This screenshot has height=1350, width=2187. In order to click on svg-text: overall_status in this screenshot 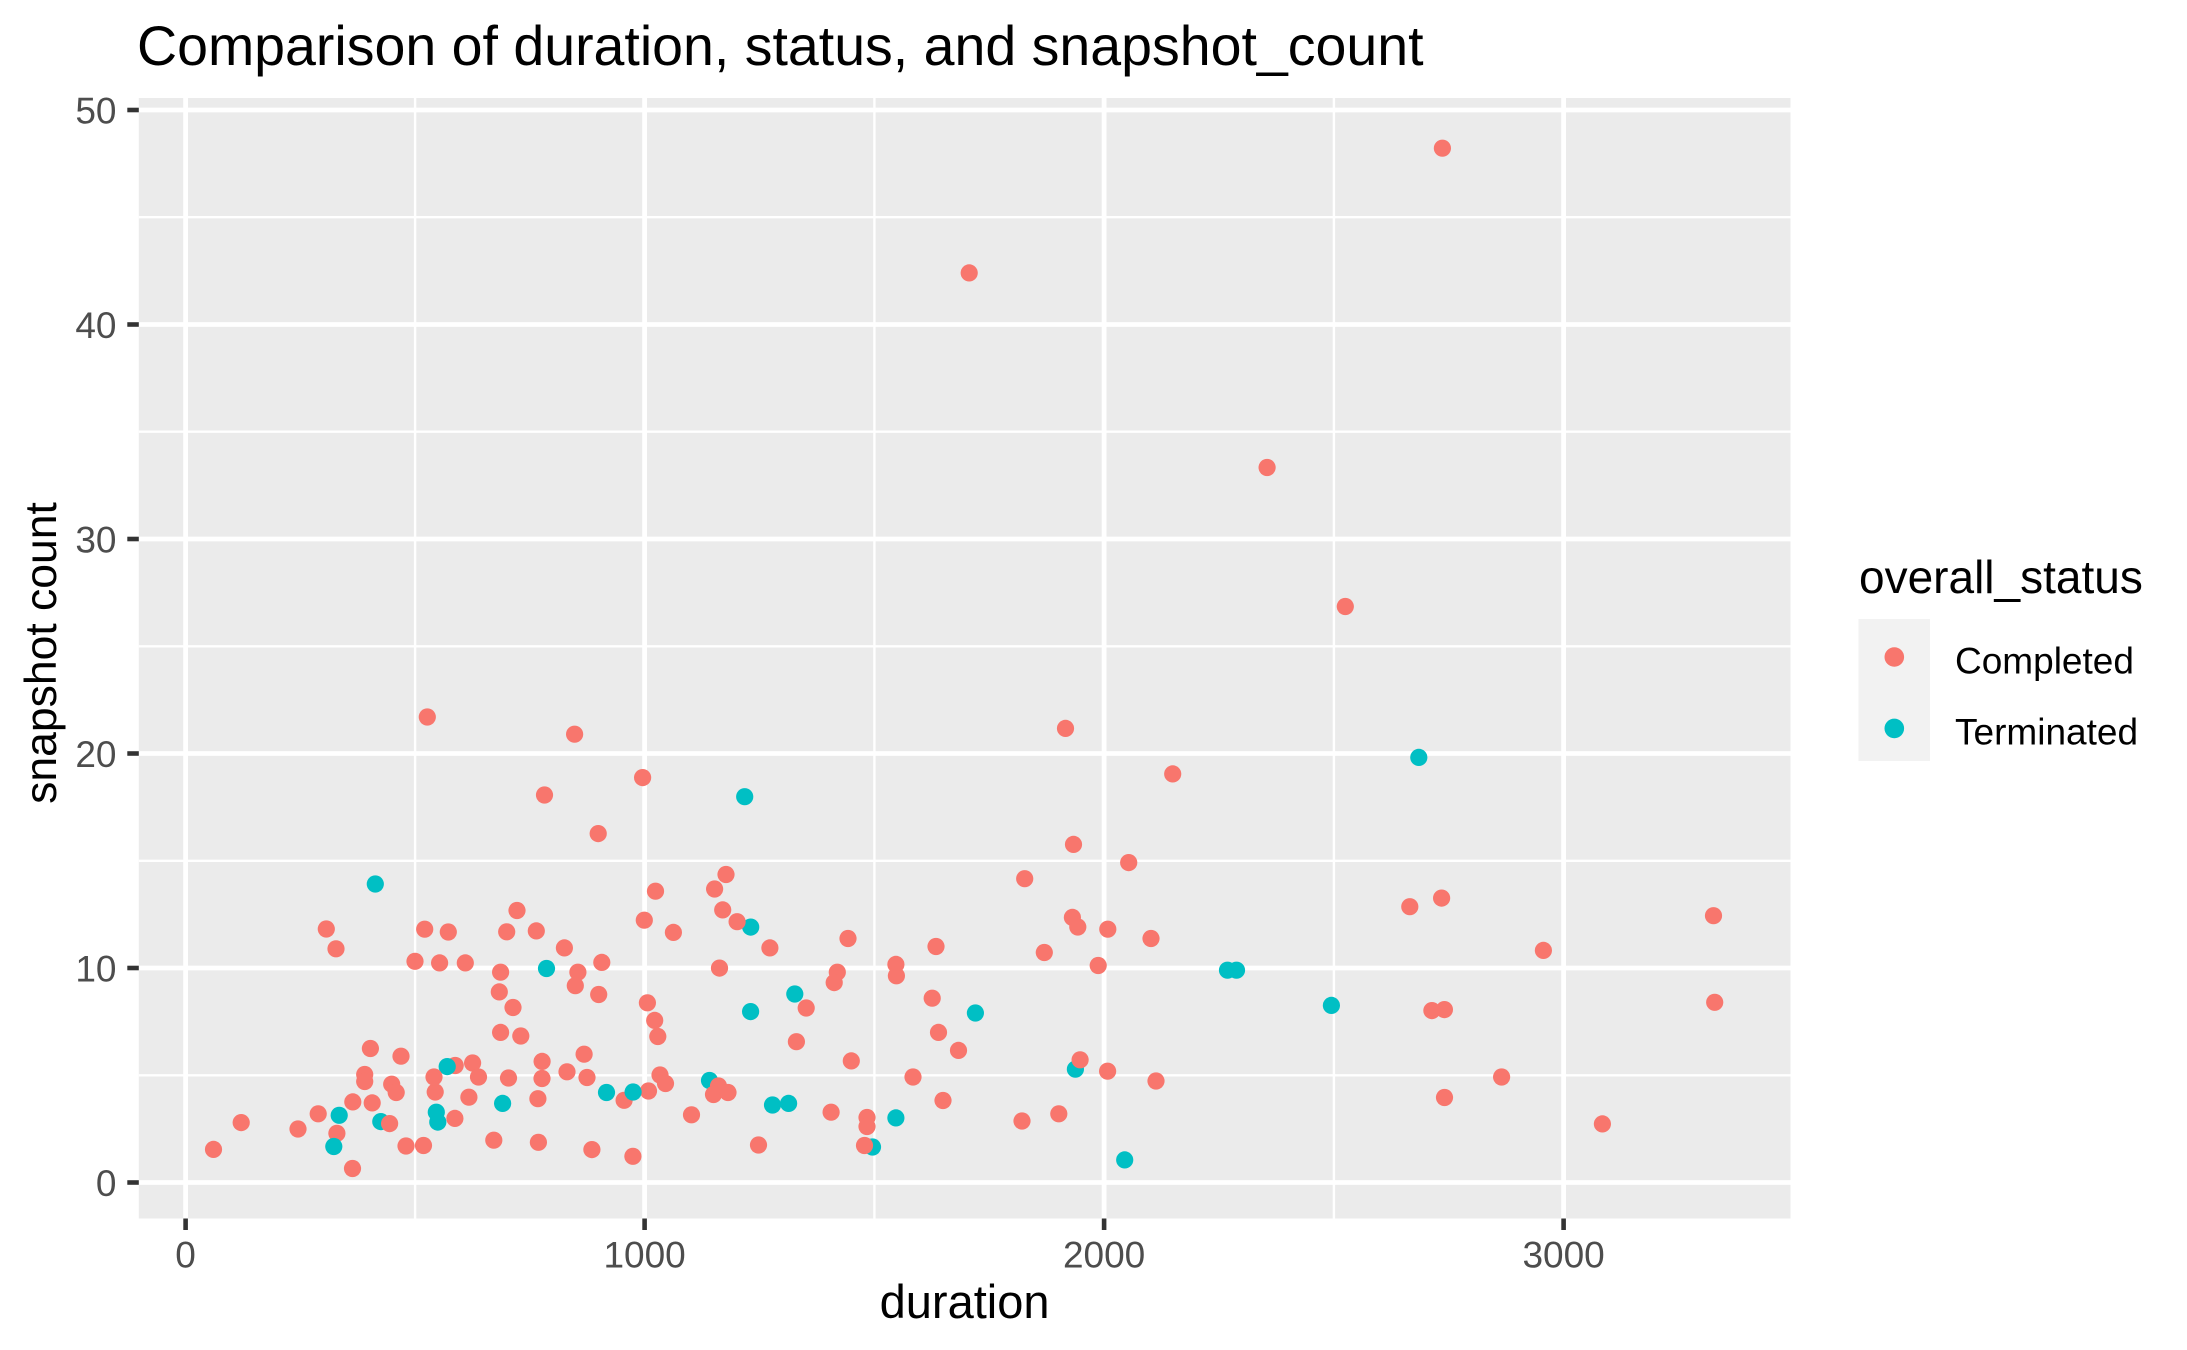, I will do `click(2001, 577)`.